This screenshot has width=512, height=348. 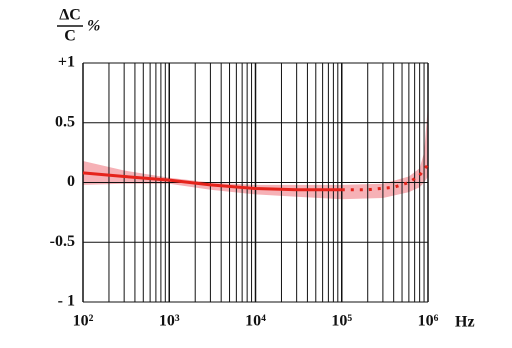 What do you see at coordinates (66, 301) in the screenshot?
I see `y-tick-label: - 1` at bounding box center [66, 301].